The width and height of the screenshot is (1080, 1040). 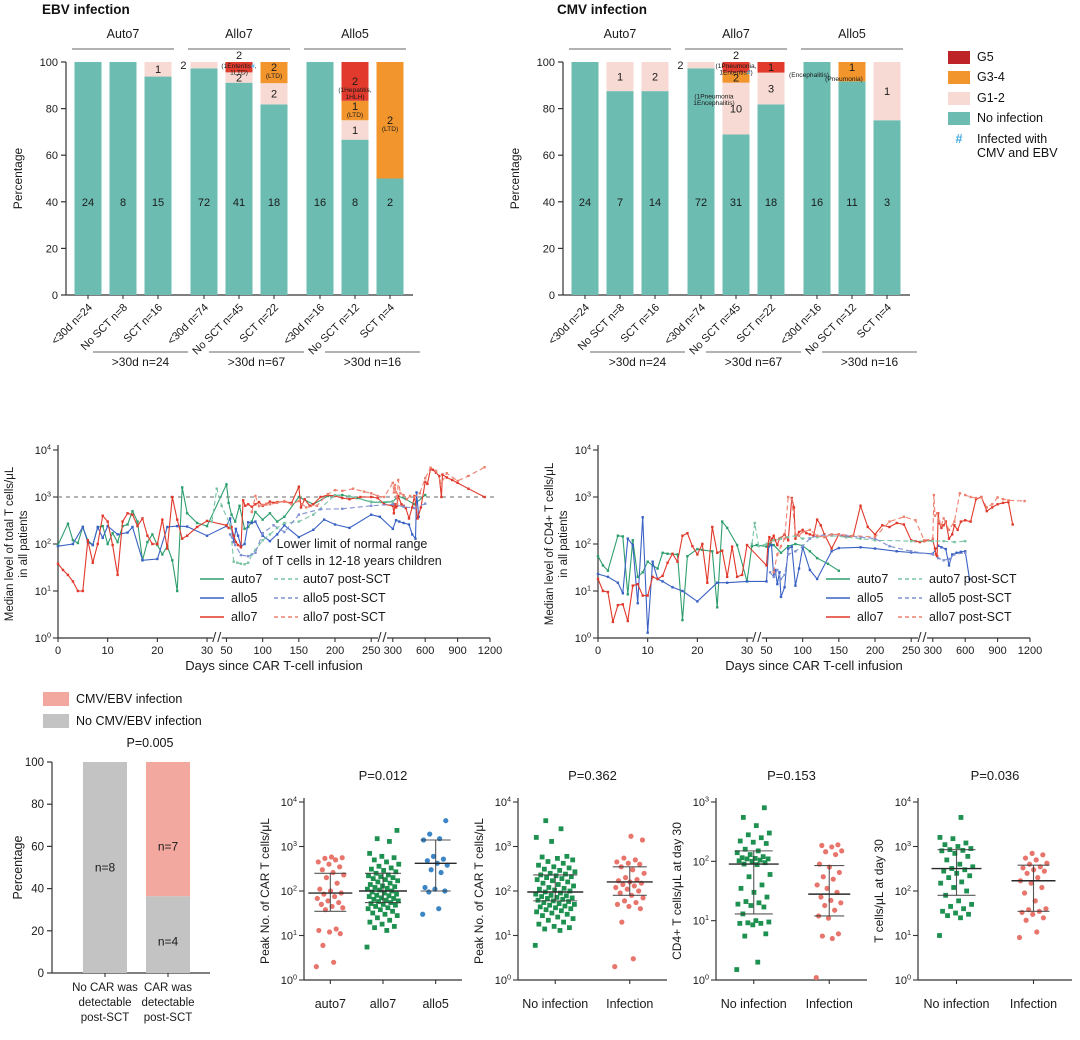 What do you see at coordinates (814, 665) in the screenshot?
I see `svg-text: Days since CAR T-cell infusion` at bounding box center [814, 665].